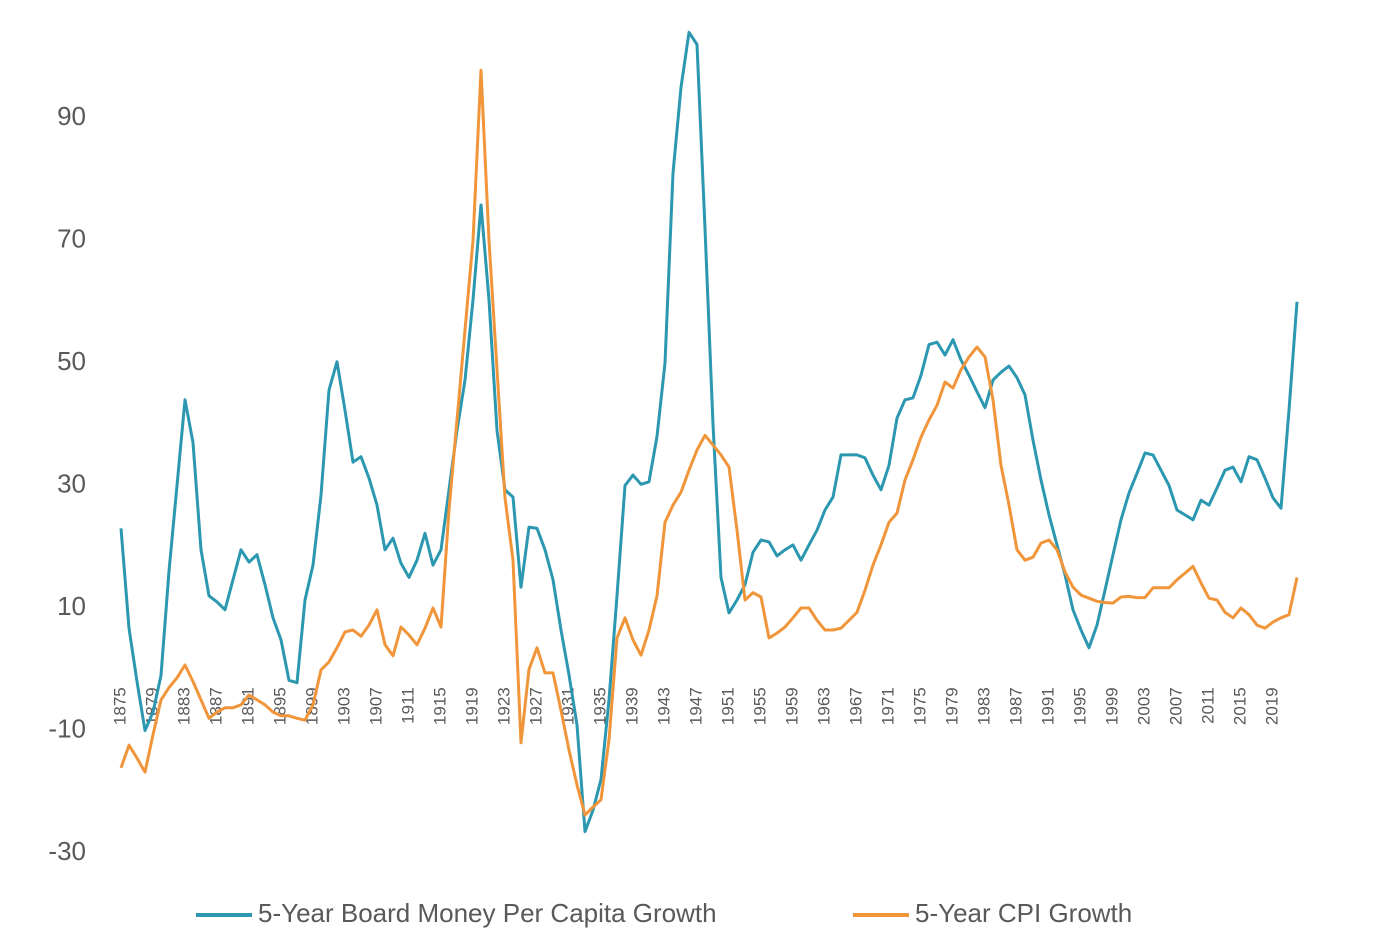 This screenshot has height=950, width=1374. I want to click on x-tick-label: 2015, so click(1239, 706).